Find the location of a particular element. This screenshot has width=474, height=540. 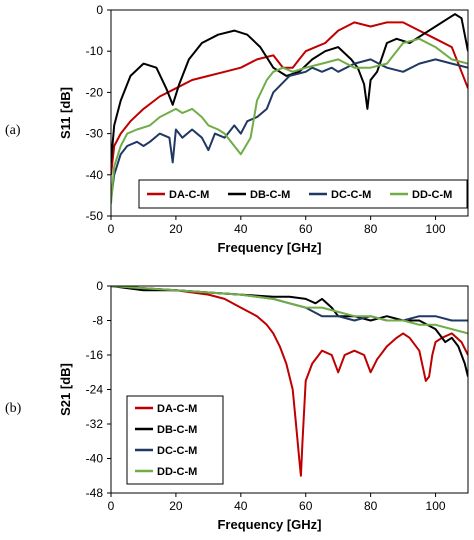

y-axis-label: S21 [dB] is located at coordinates (65, 389).